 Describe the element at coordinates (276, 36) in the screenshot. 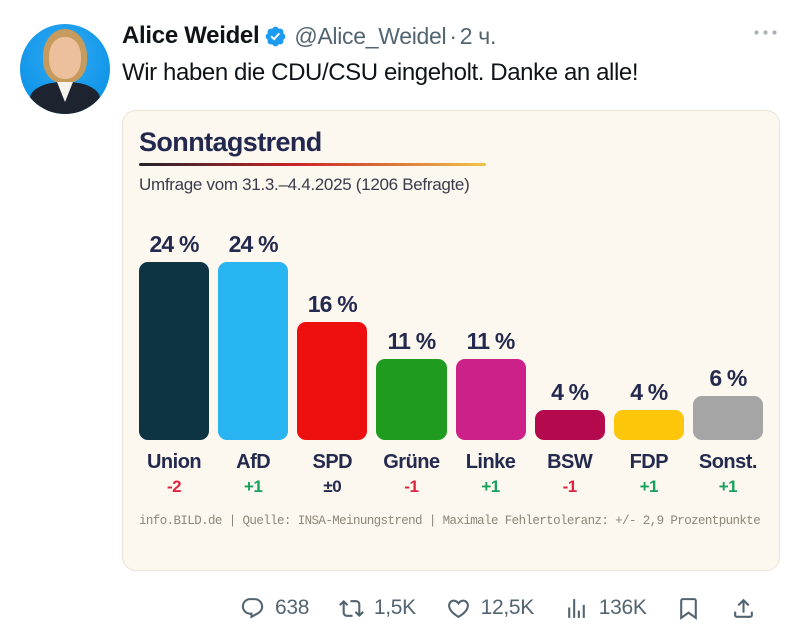

I see `verified-badge-icon` at that location.